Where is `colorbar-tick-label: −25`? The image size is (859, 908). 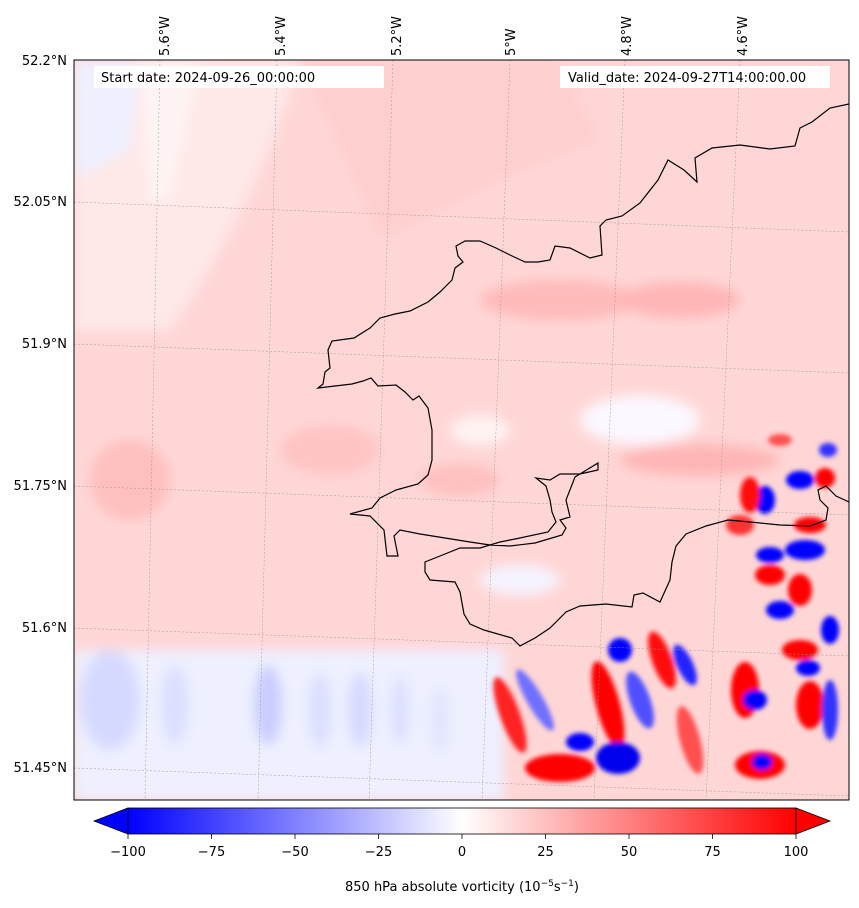
colorbar-tick-label: −25 is located at coordinates (378, 852).